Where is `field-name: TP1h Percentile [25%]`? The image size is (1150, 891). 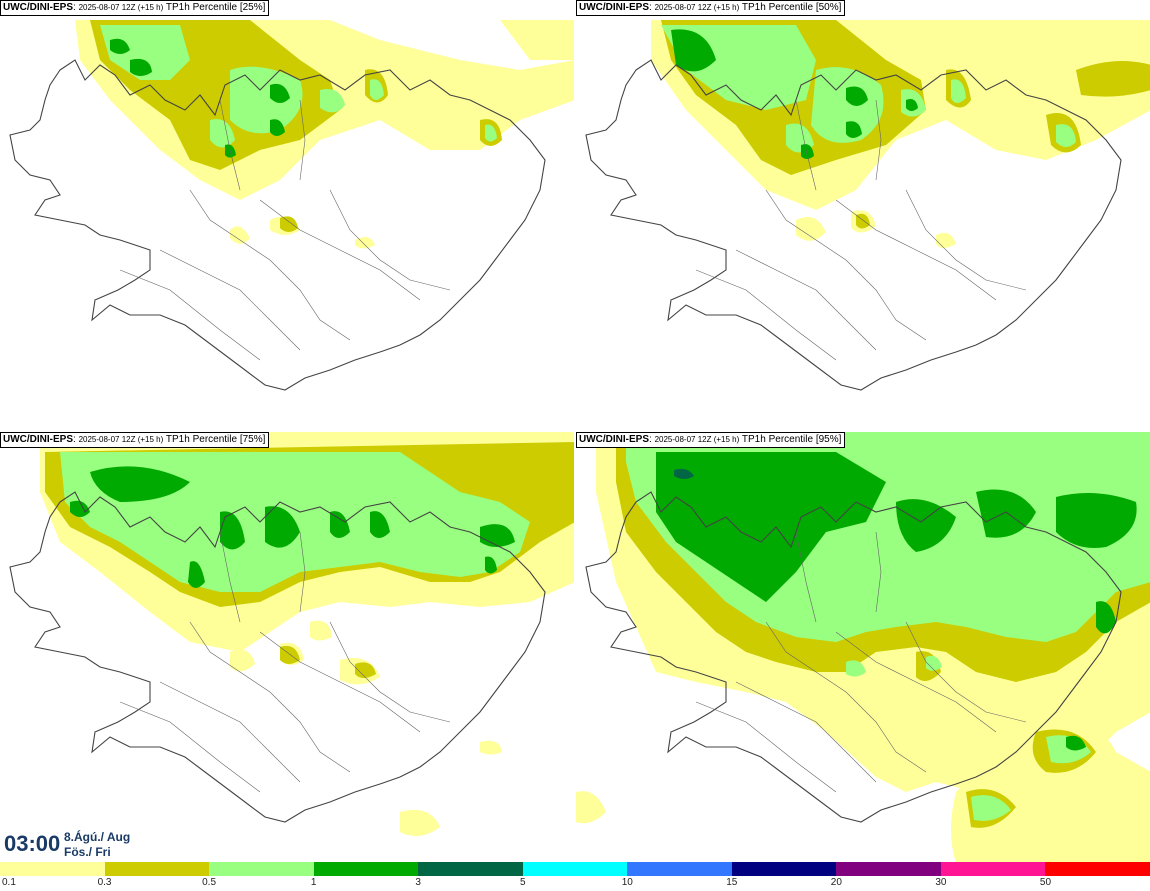 field-name: TP1h Percentile [25%] is located at coordinates (215, 7).